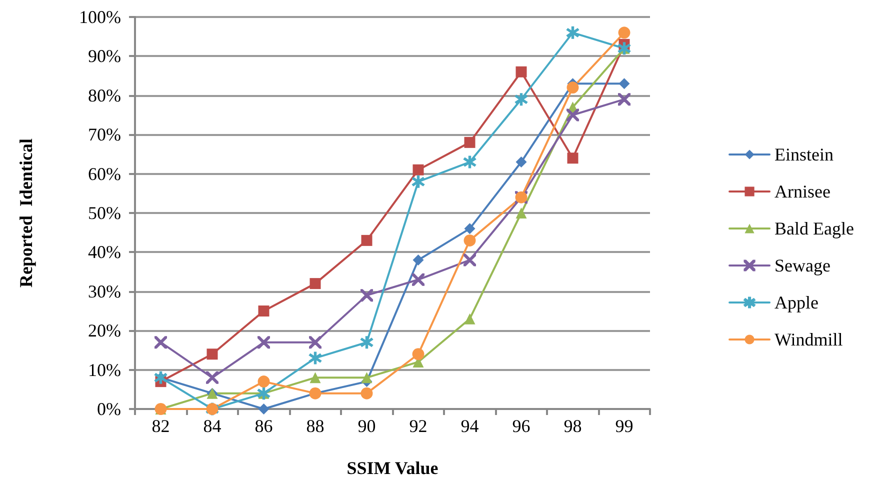  What do you see at coordinates (796, 302) in the screenshot?
I see `legend-label: Apple` at bounding box center [796, 302].